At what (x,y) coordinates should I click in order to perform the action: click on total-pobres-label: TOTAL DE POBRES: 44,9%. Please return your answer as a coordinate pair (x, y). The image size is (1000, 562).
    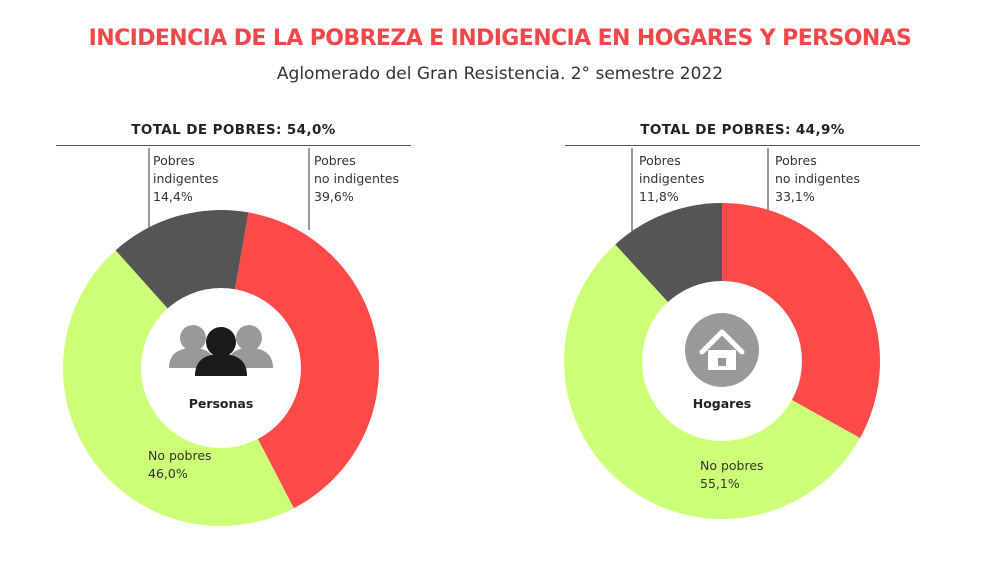
    Looking at the image, I should click on (742, 130).